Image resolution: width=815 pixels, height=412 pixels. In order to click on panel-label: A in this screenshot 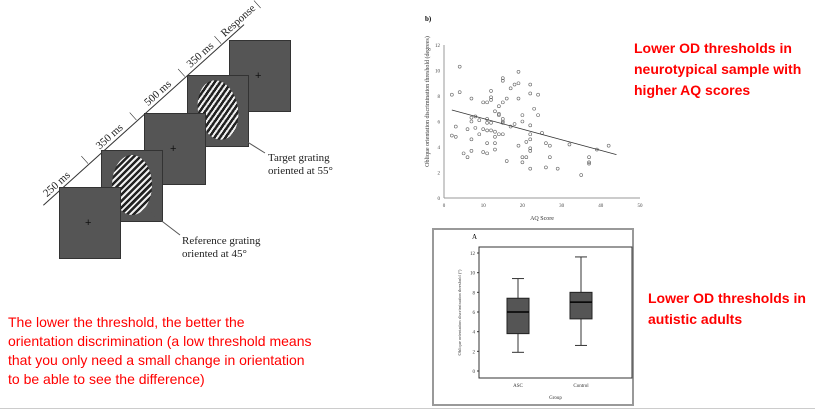, I will do `click(474, 237)`.